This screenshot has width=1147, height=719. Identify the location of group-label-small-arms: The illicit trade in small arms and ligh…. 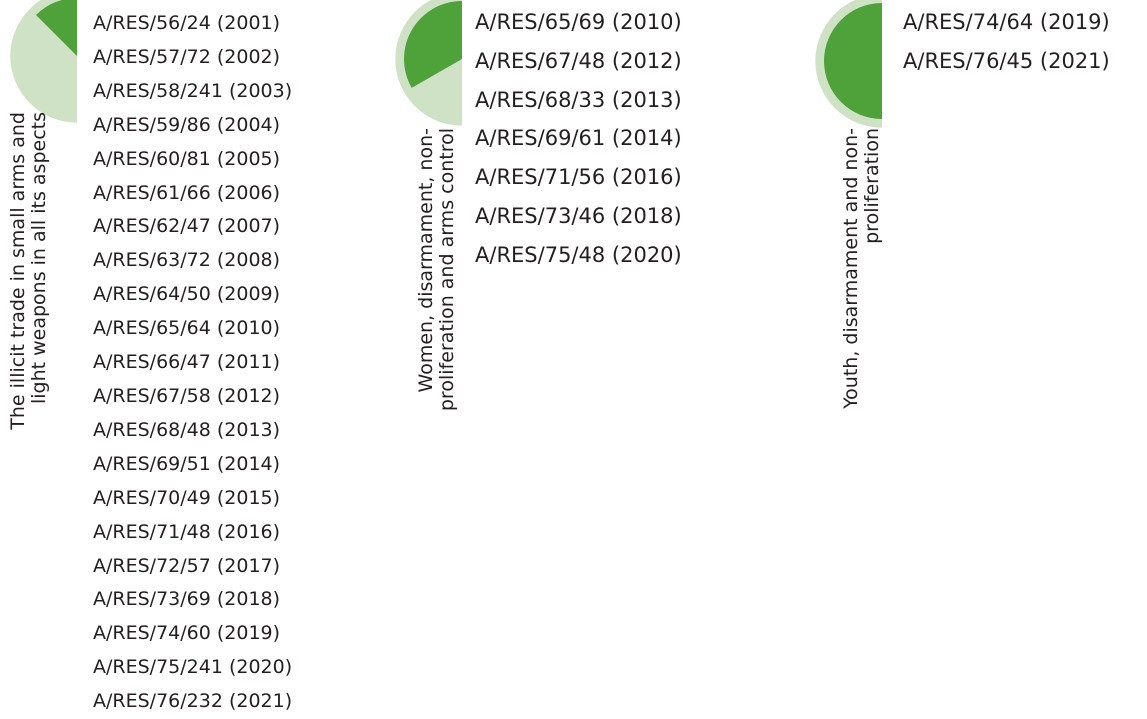
(28, 271).